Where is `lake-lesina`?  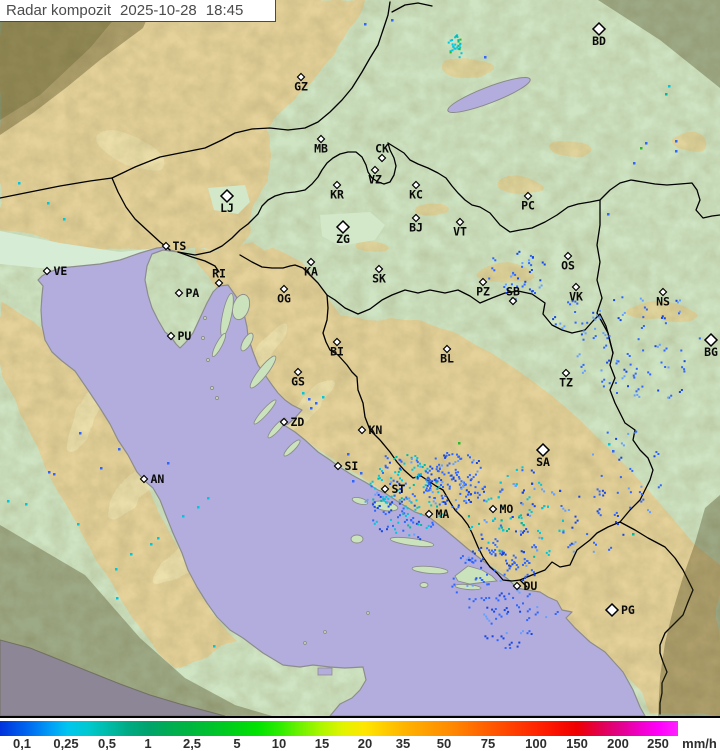 lake-lesina is located at coordinates (325, 671).